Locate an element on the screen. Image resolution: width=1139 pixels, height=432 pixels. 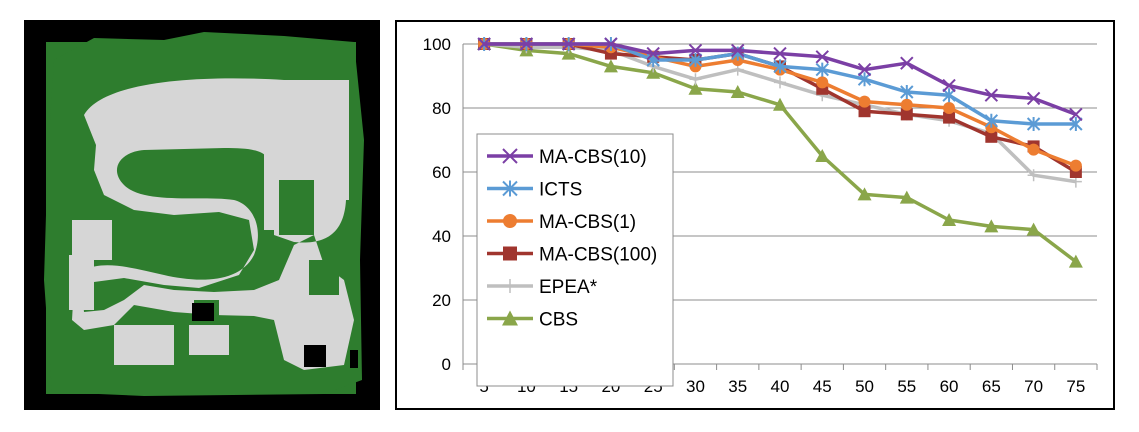
y-tick-label: 100 is located at coordinates (437, 44).